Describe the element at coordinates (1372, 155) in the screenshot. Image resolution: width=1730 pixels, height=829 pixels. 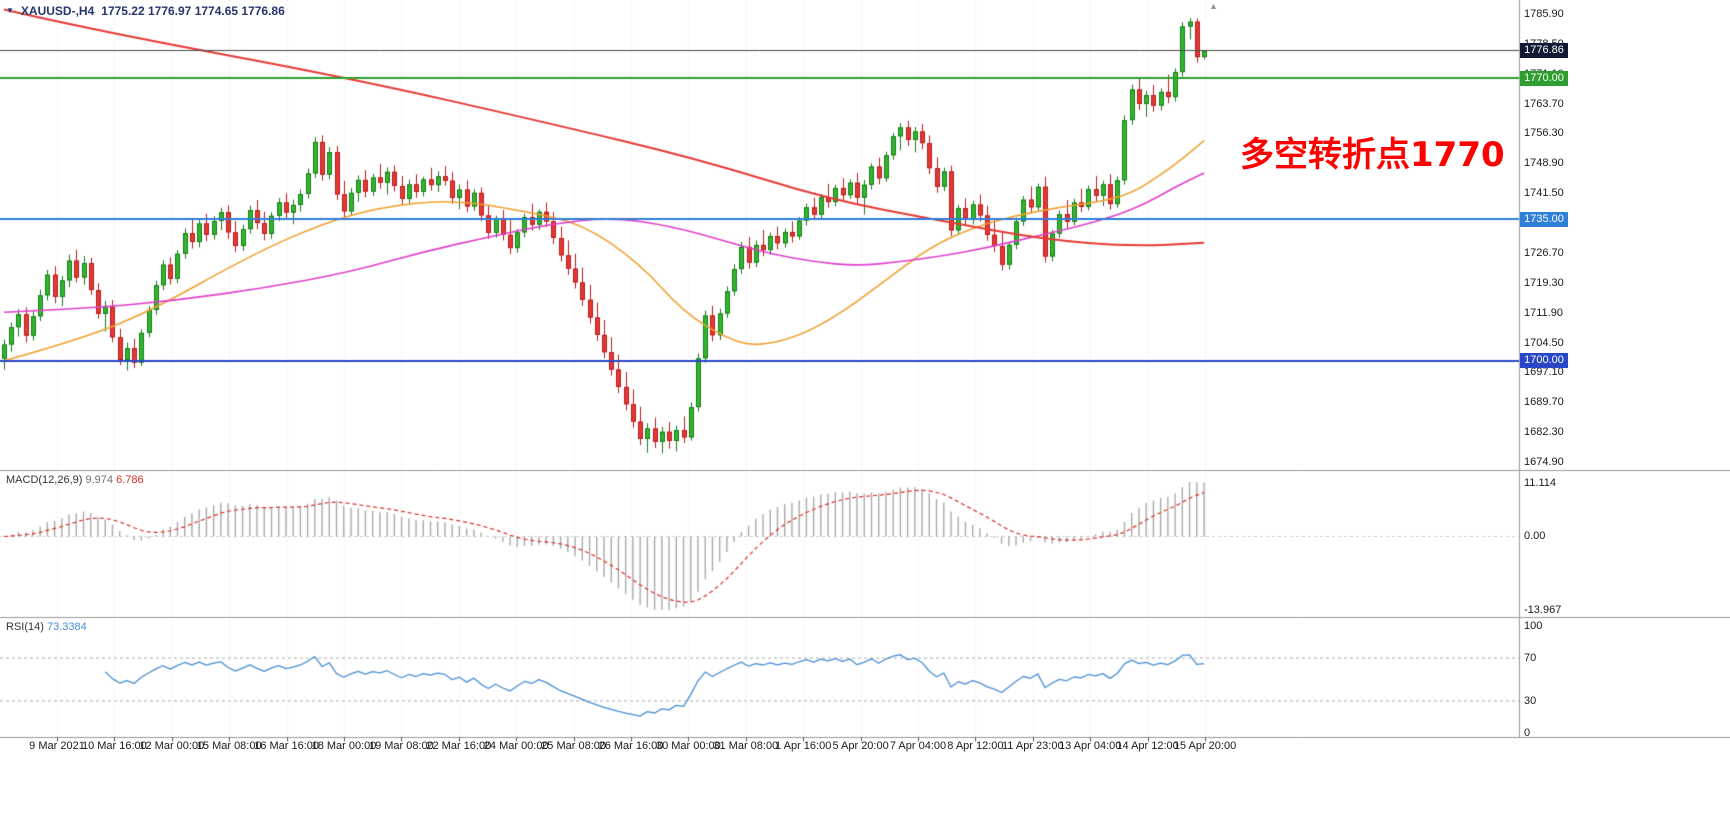
I see `annotation-text: 多空转折点1770` at that location.